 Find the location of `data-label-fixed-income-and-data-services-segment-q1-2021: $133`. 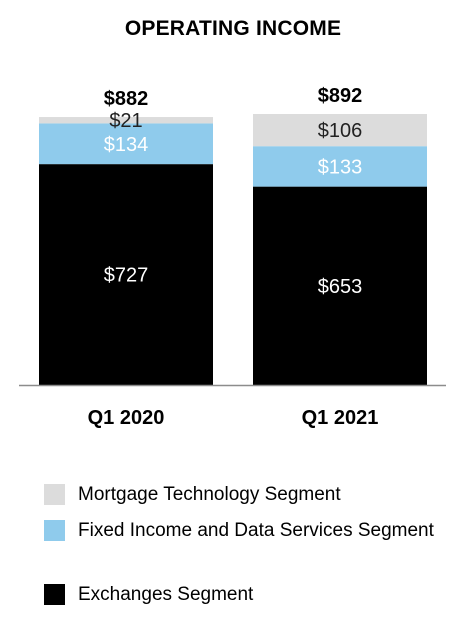

data-label-fixed-income-and-data-services-segment-q1-2021: $133 is located at coordinates (340, 167).